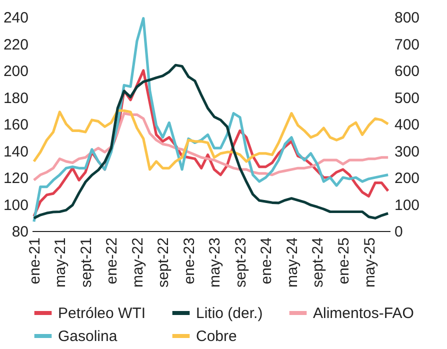  I want to click on x-tick-label: may-24, so click(292, 263).